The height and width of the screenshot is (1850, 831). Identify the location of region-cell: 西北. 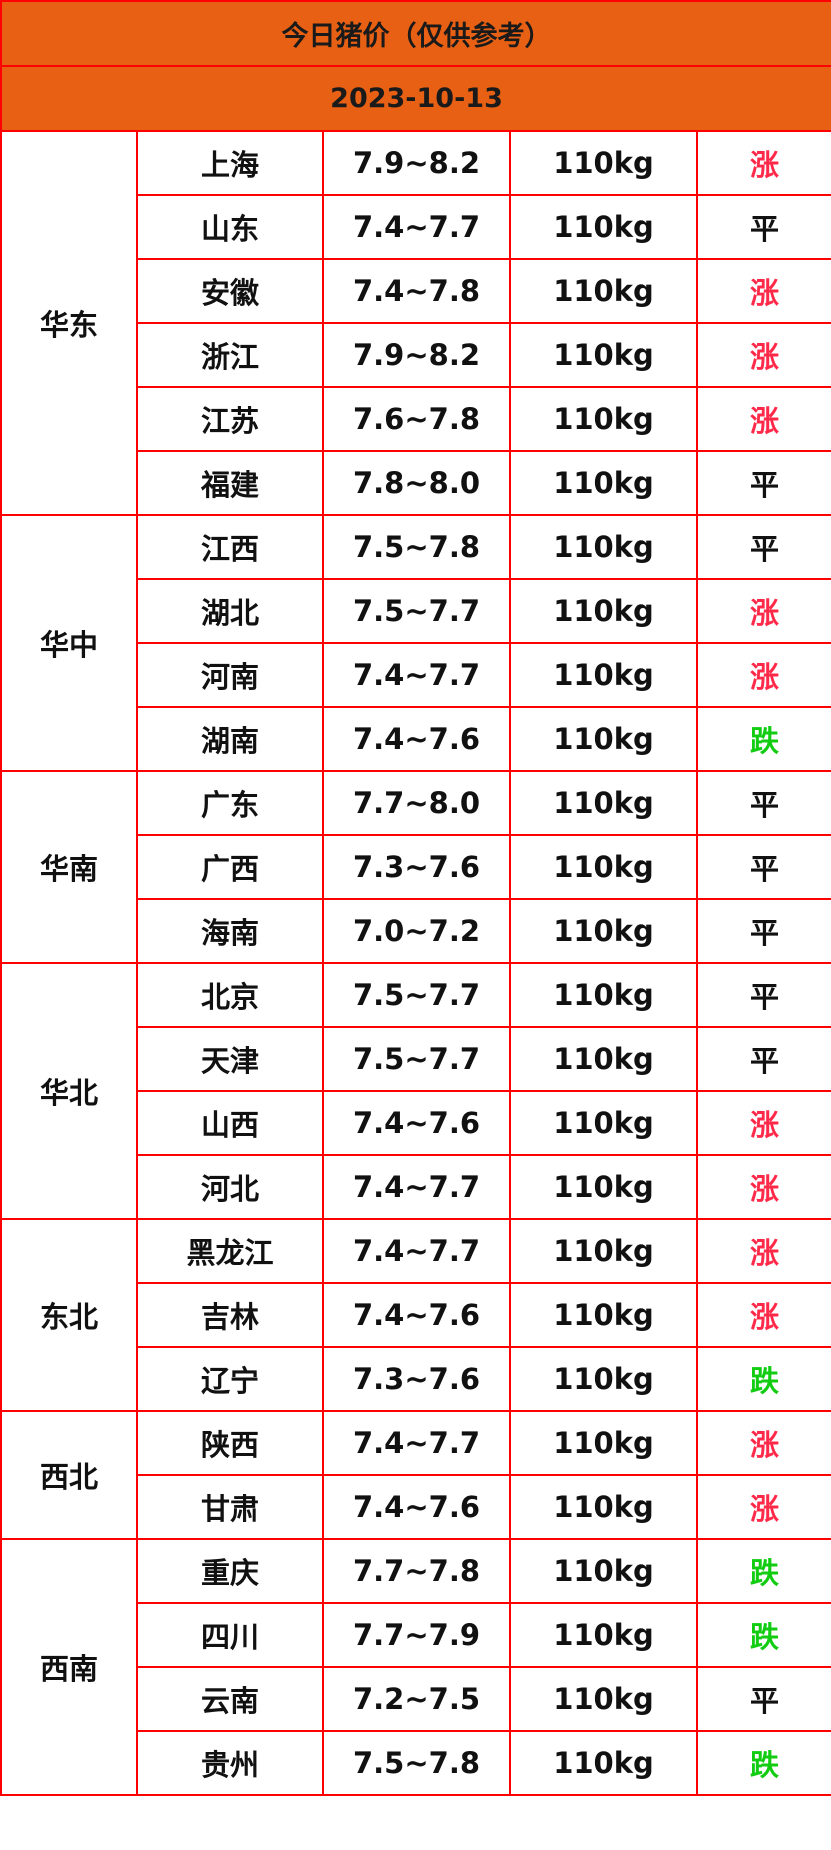
(69, 1475).